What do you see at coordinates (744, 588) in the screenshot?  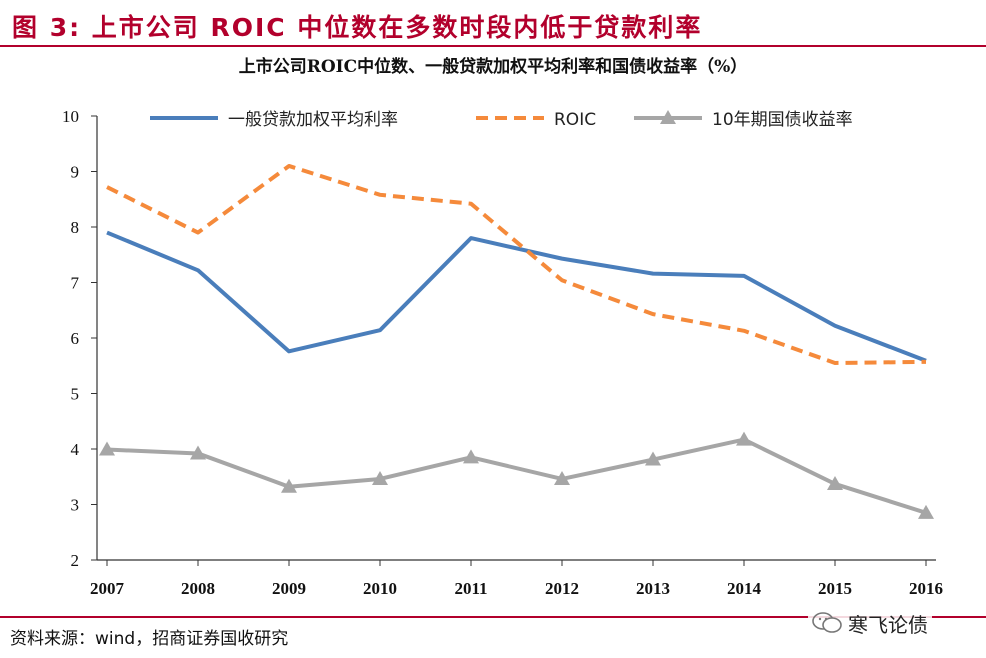 I see `x-tick-label: 2014` at bounding box center [744, 588].